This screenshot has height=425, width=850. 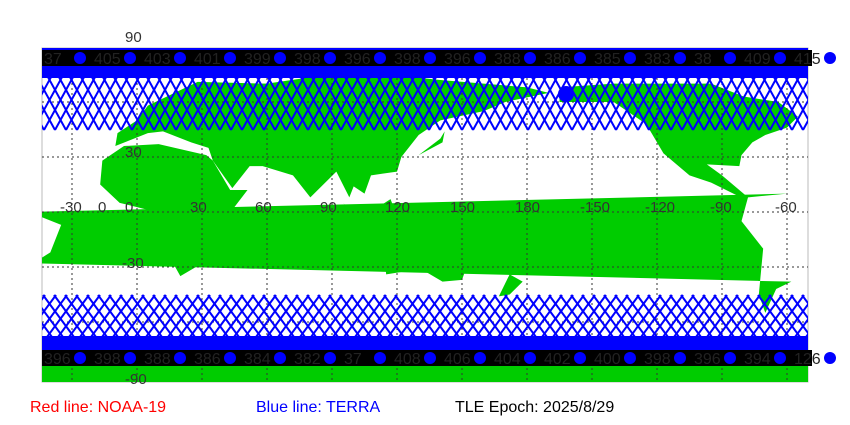 I want to click on pass-label: 409, so click(x=757, y=59).